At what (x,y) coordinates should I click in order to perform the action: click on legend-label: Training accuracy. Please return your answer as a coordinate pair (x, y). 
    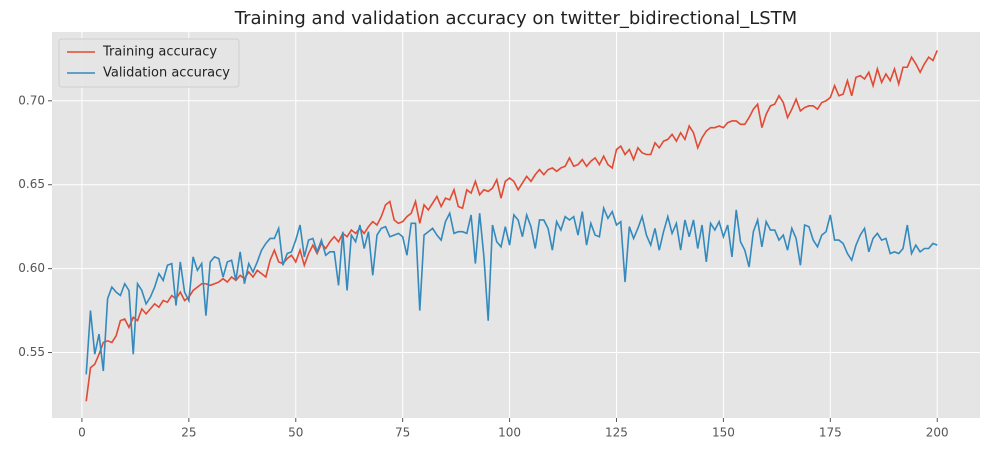
    Looking at the image, I should click on (159, 52).